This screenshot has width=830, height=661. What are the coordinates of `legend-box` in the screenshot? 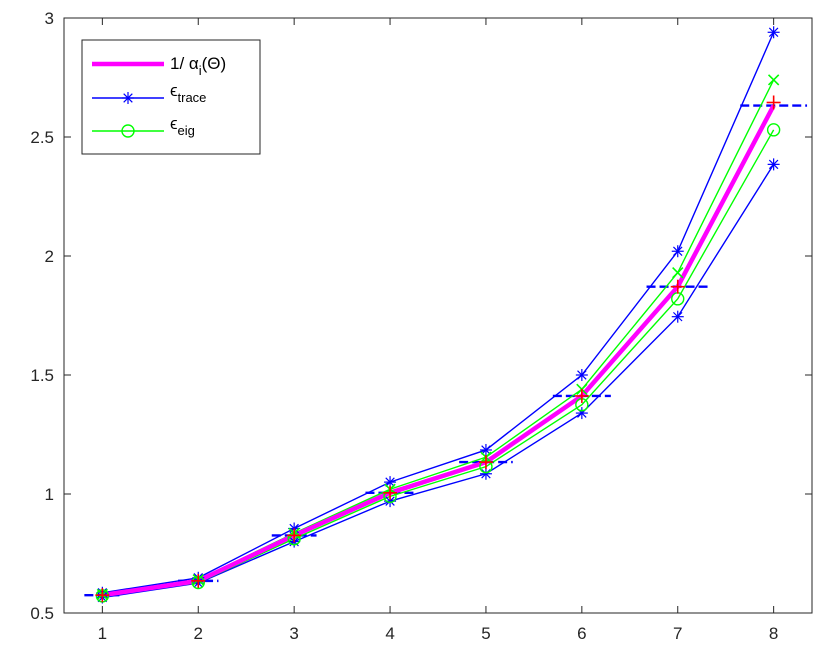 It's located at (171, 97).